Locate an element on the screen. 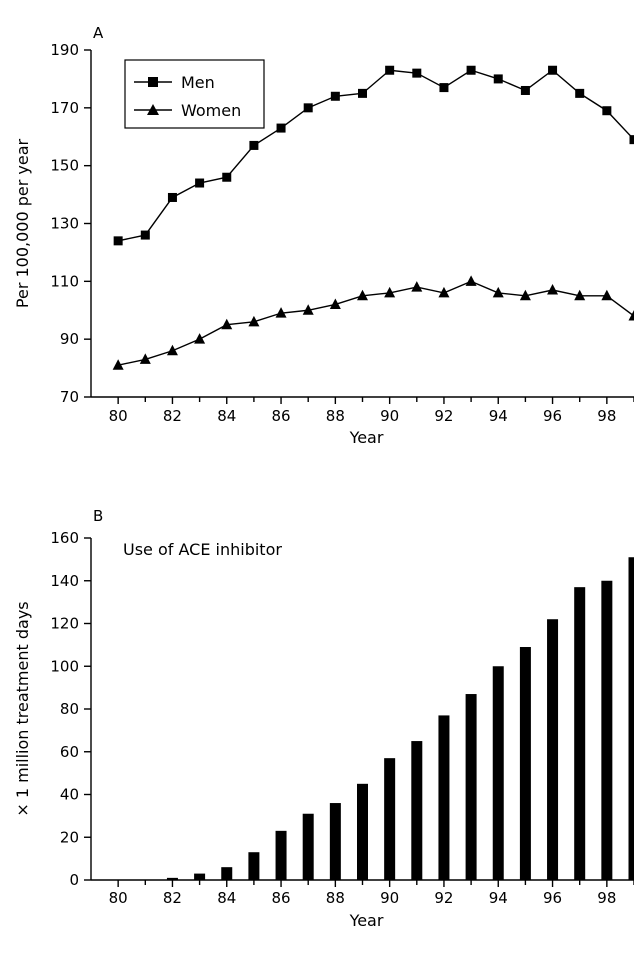 This screenshot has height=960, width=634. legend-box is located at coordinates (194, 94).